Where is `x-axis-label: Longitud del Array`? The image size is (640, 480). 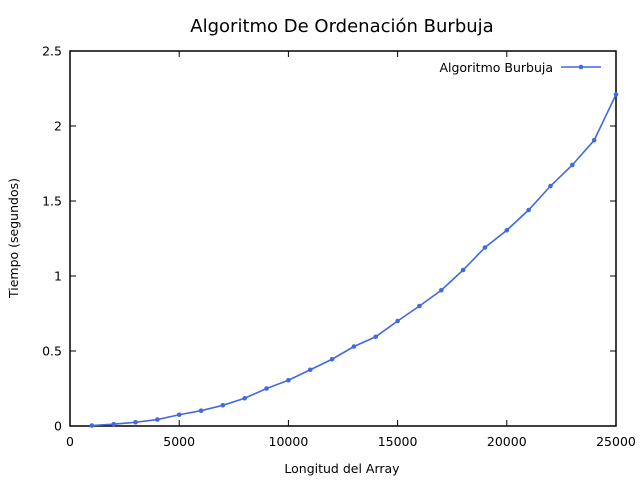
x-axis-label: Longitud del Array is located at coordinates (342, 468).